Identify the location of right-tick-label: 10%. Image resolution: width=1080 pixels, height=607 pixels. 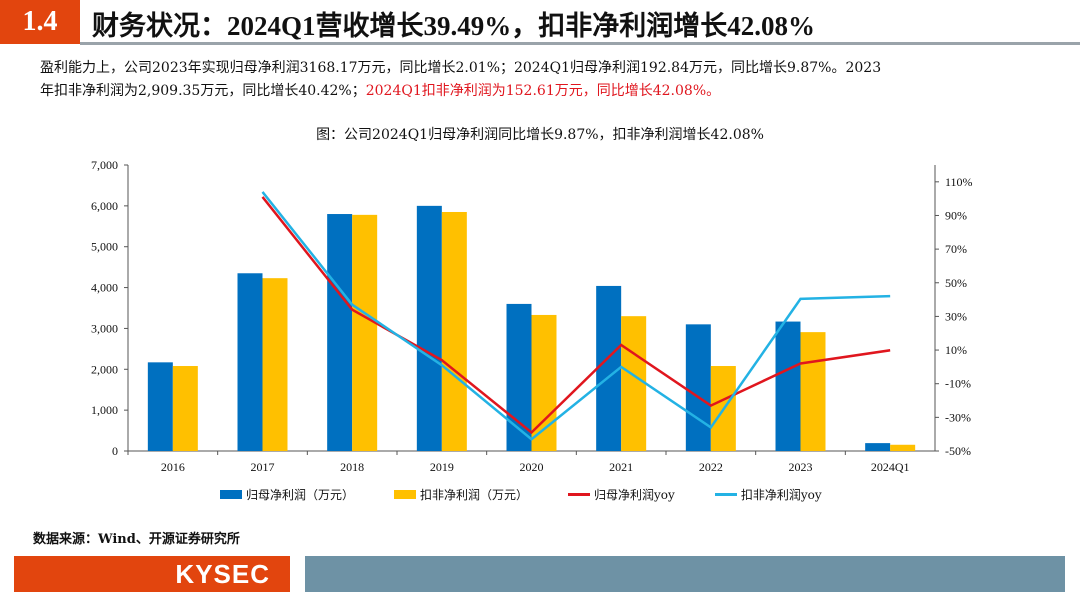
(956, 350).